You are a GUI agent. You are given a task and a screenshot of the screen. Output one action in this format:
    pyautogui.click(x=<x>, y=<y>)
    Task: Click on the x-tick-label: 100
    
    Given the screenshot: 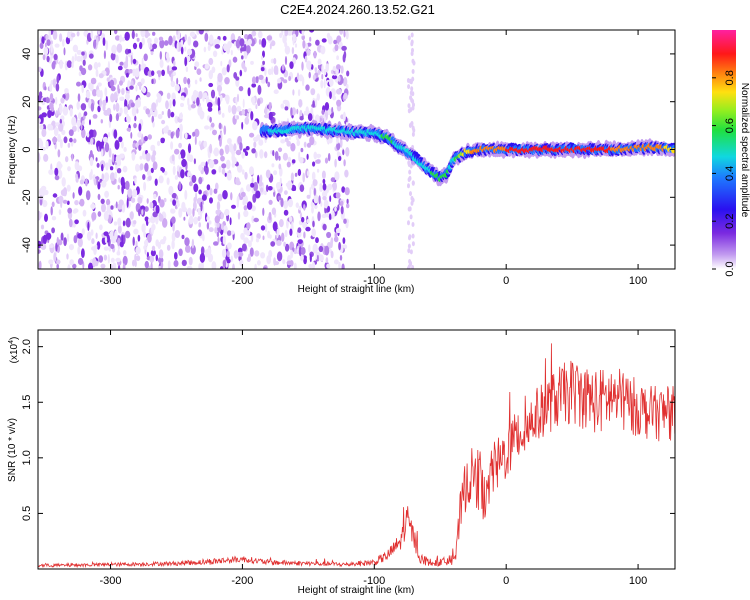 What is the action you would take?
    pyautogui.click(x=638, y=581)
    